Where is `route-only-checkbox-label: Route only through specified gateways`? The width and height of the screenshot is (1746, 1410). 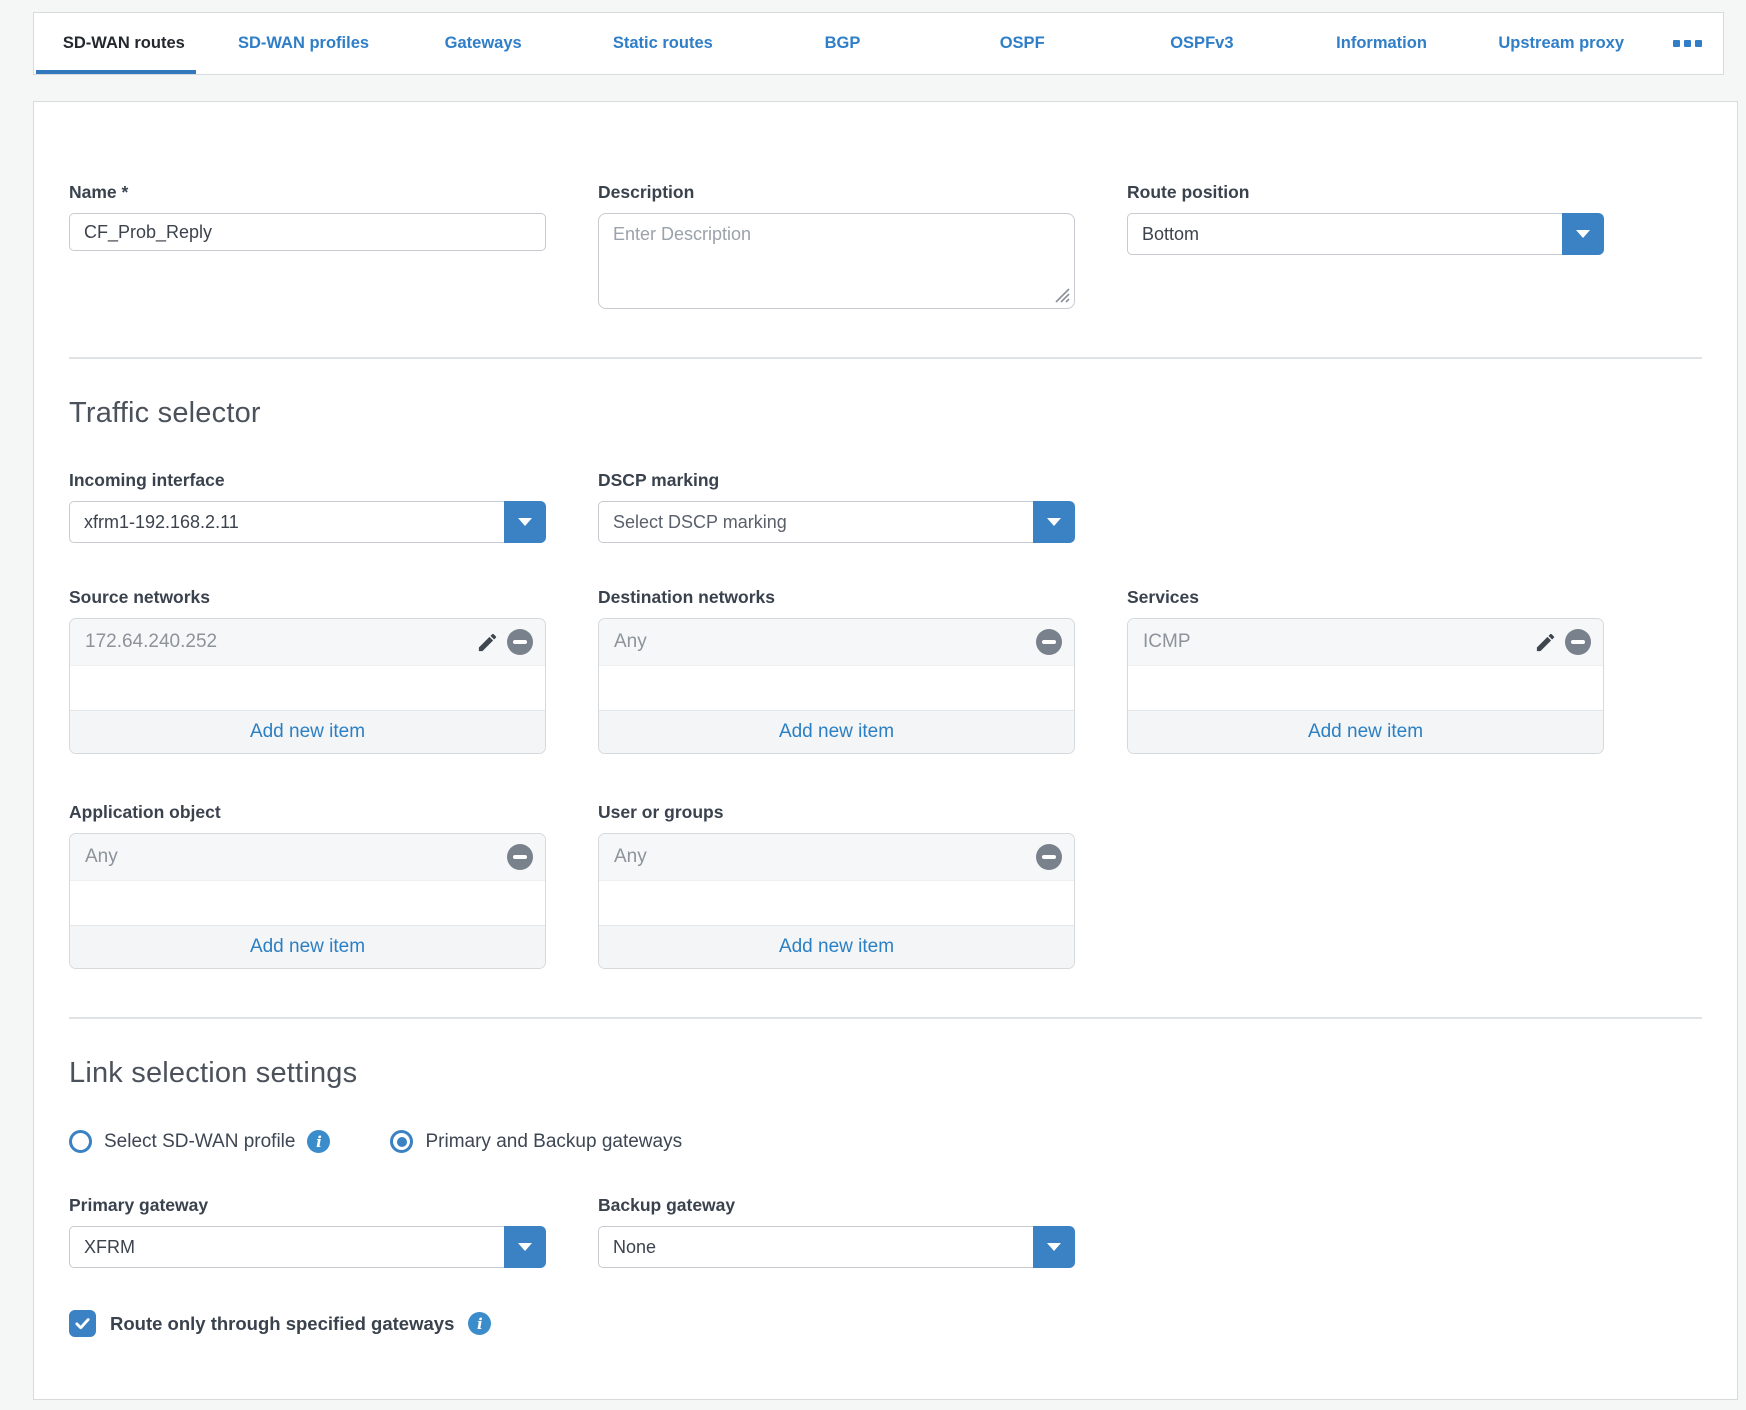 route-only-checkbox-label: Route only through specified gateways is located at coordinates (282, 1323).